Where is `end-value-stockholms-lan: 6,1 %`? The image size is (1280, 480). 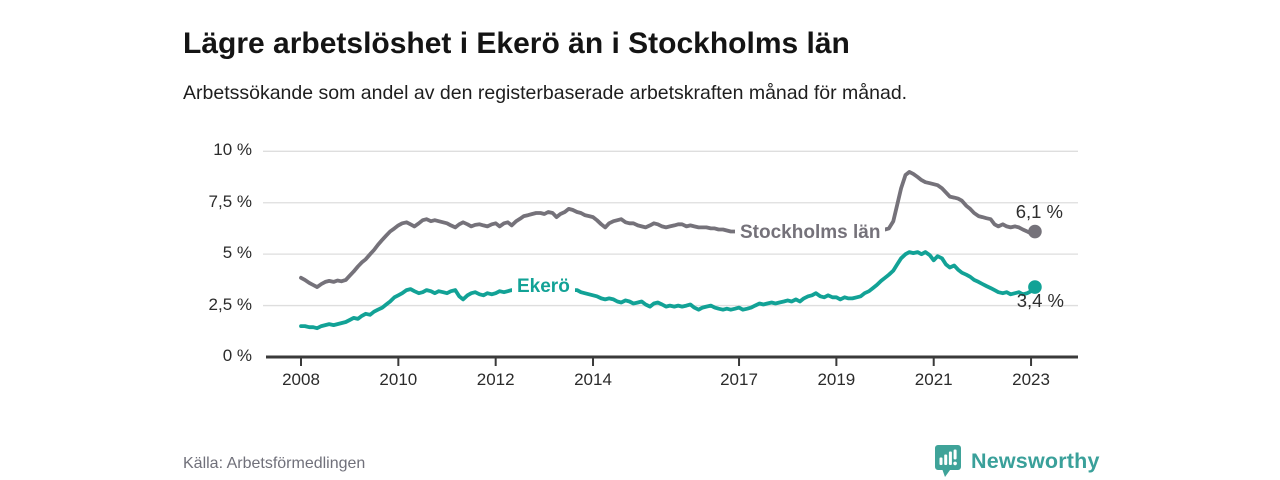
end-value-stockholms-lan: 6,1 % is located at coordinates (1039, 211).